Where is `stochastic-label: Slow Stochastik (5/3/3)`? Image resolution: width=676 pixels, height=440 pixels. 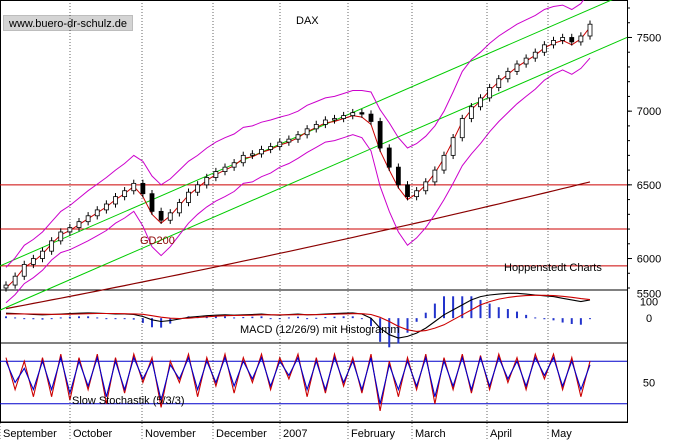 stochastic-label: Slow Stochastik (5/3/3) is located at coordinates (128, 401).